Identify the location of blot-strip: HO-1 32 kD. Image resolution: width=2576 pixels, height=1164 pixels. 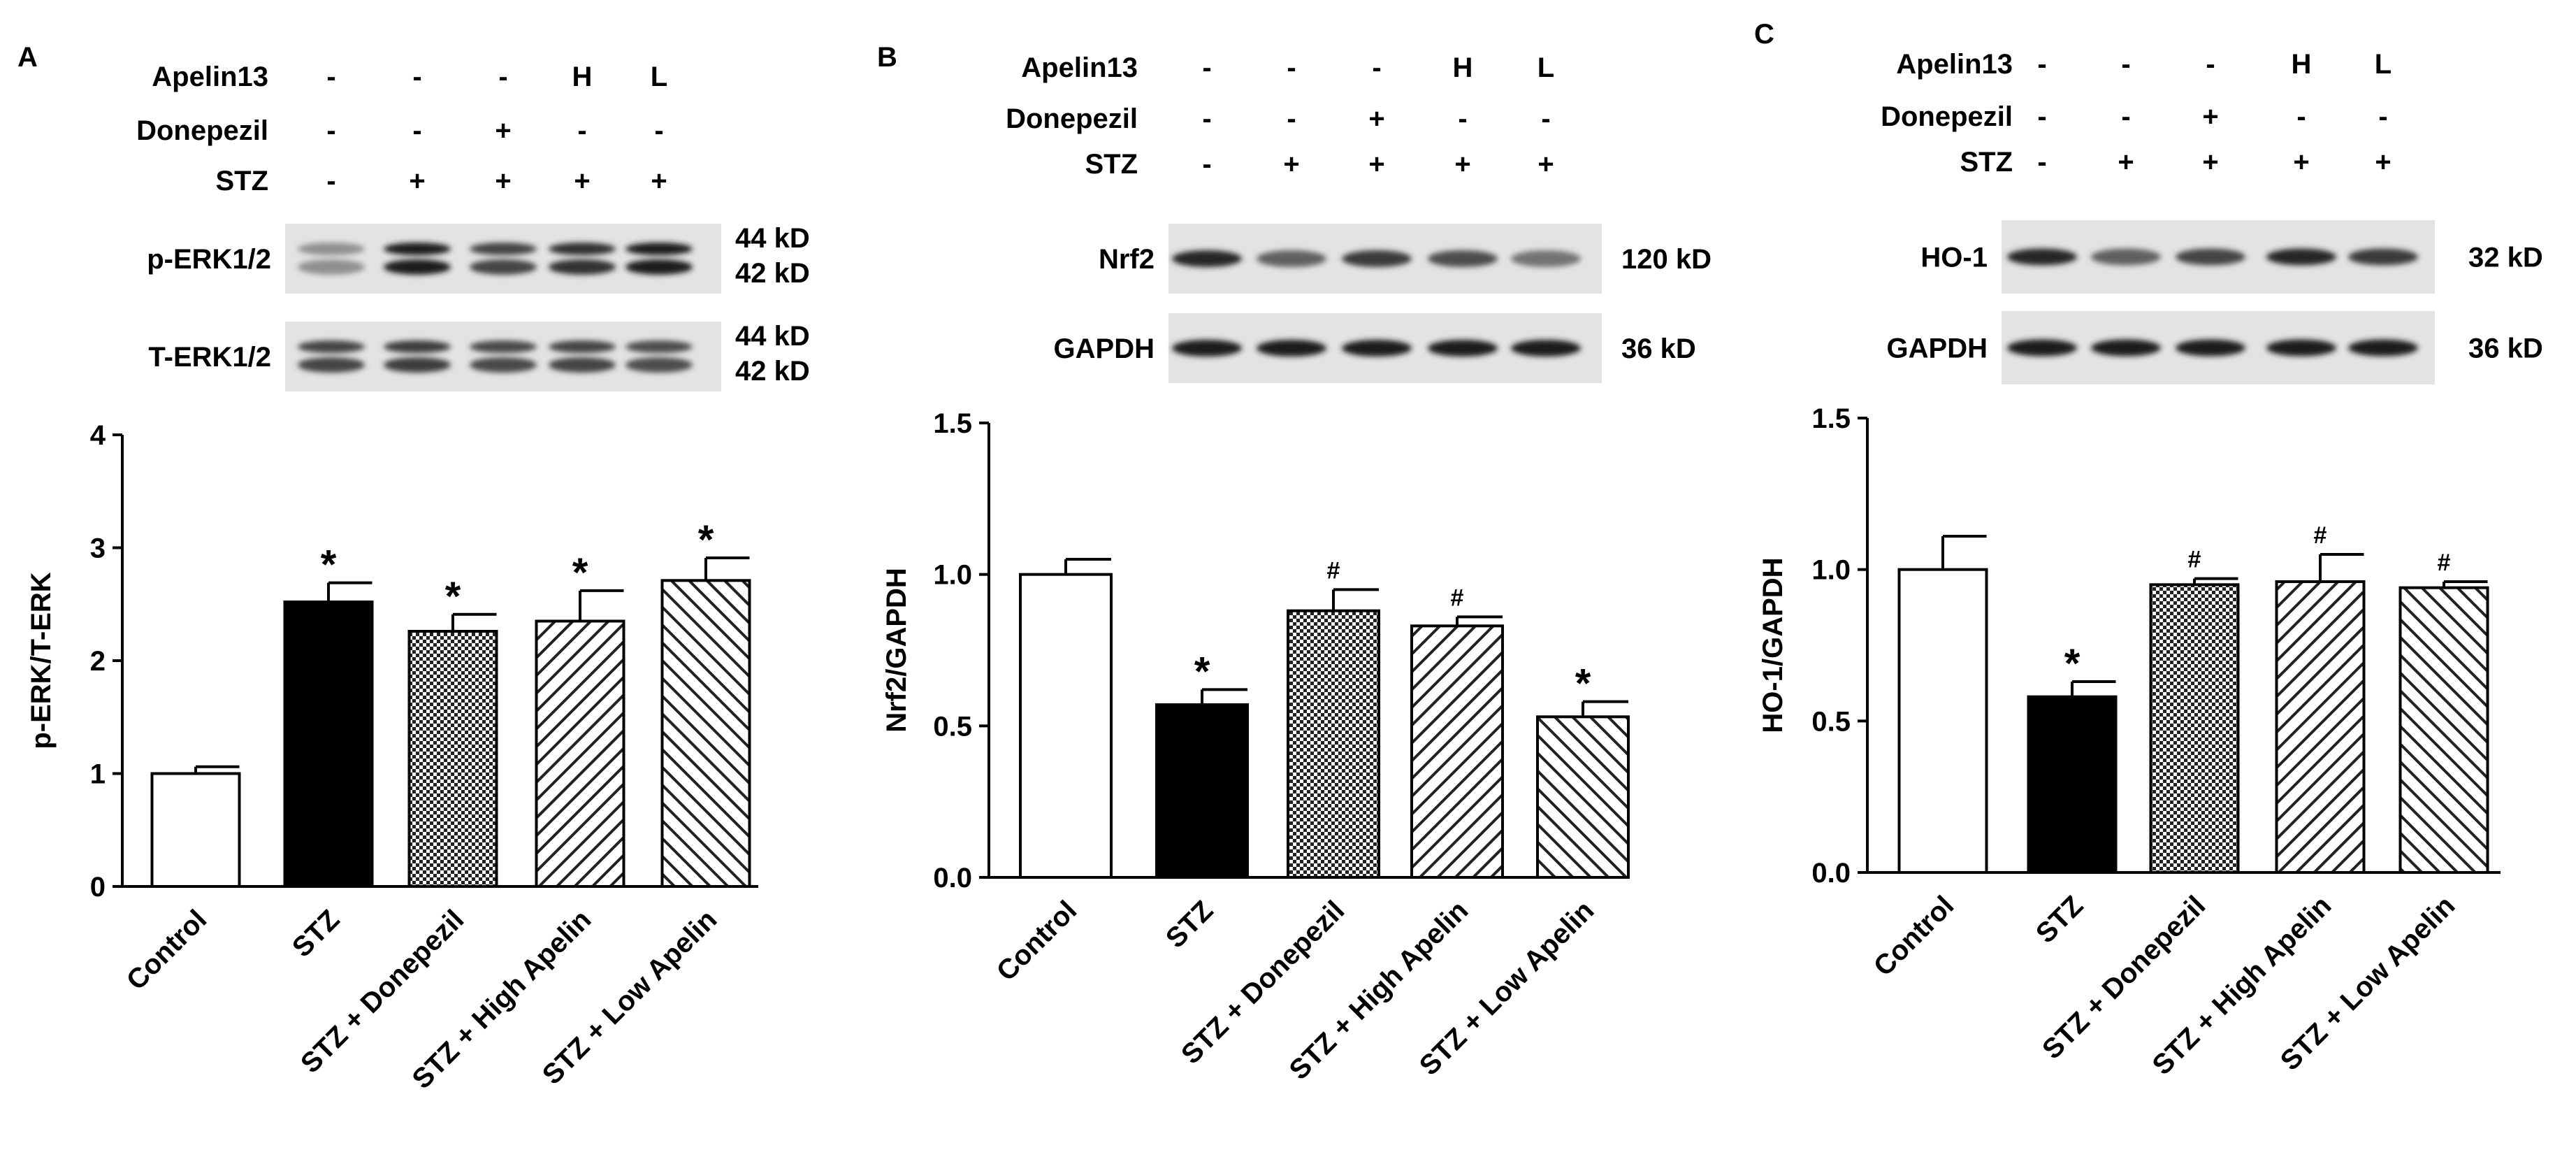
(2231, 257).